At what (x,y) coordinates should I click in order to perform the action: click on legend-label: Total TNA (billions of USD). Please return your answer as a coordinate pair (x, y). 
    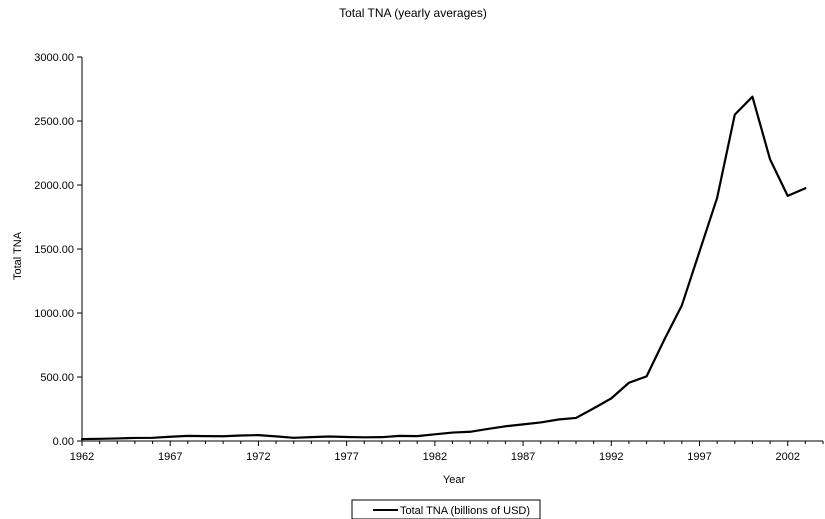
    Looking at the image, I should click on (465, 511).